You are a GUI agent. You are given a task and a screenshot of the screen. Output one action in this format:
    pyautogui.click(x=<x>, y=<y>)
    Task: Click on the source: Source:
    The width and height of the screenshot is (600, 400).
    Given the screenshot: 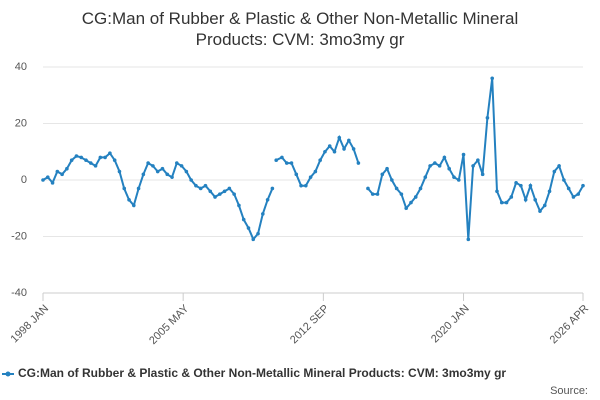 What is the action you would take?
    pyautogui.click(x=569, y=391)
    